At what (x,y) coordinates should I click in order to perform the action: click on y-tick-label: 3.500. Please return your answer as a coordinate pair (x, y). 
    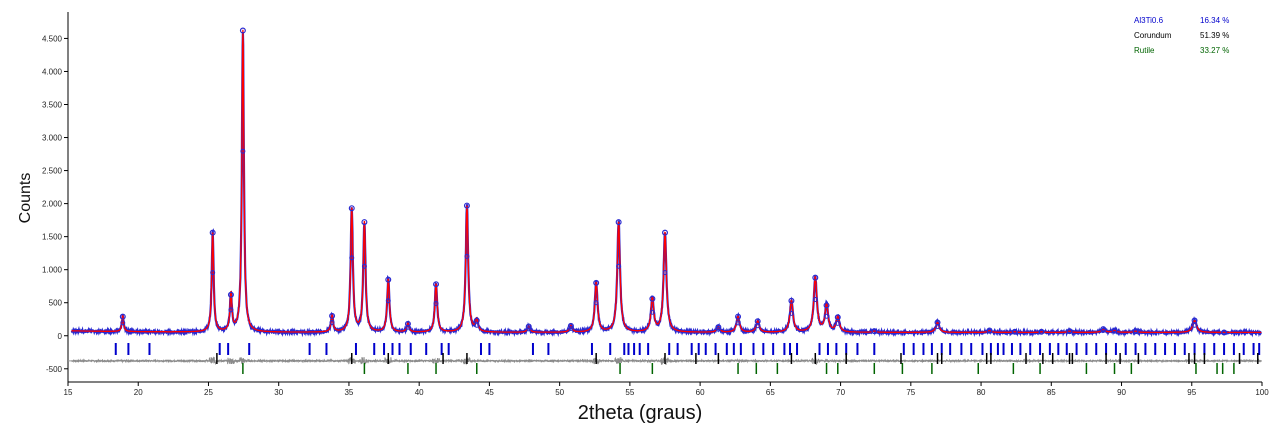
    Looking at the image, I should click on (52, 105).